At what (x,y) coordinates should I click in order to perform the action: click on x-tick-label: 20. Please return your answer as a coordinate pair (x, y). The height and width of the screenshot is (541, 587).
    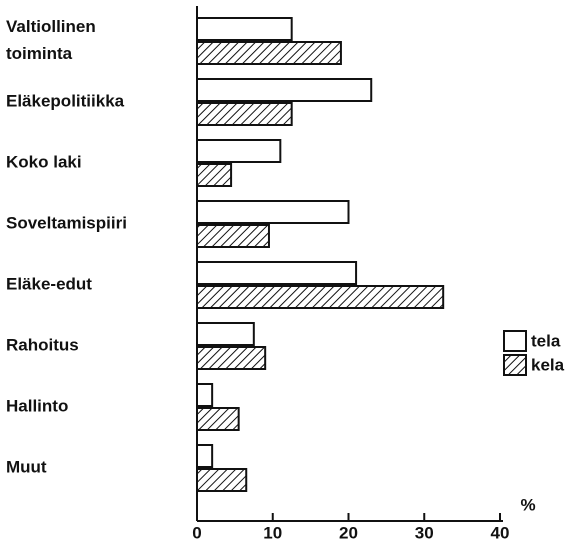
    Looking at the image, I should click on (348, 532).